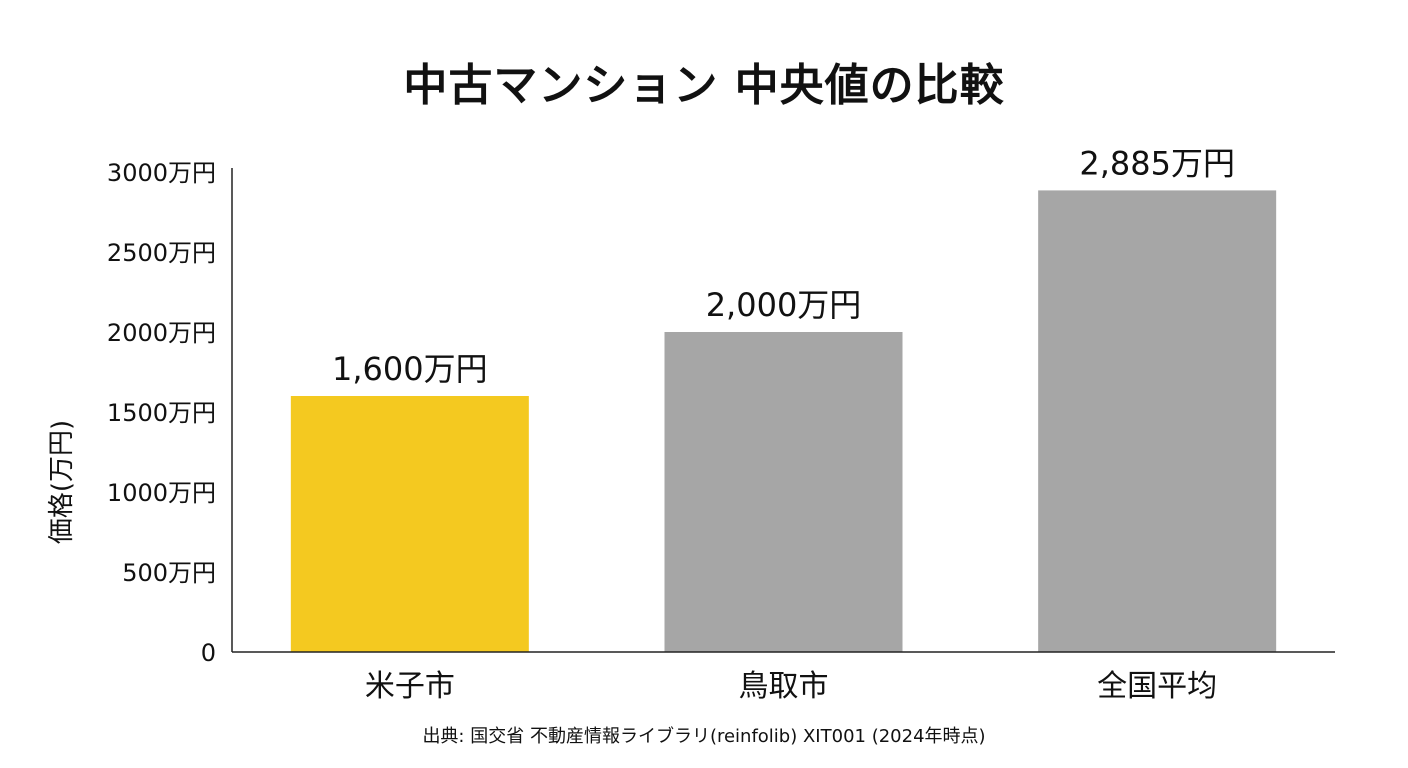  I want to click on x-tick-label: 米子市, so click(410, 686).